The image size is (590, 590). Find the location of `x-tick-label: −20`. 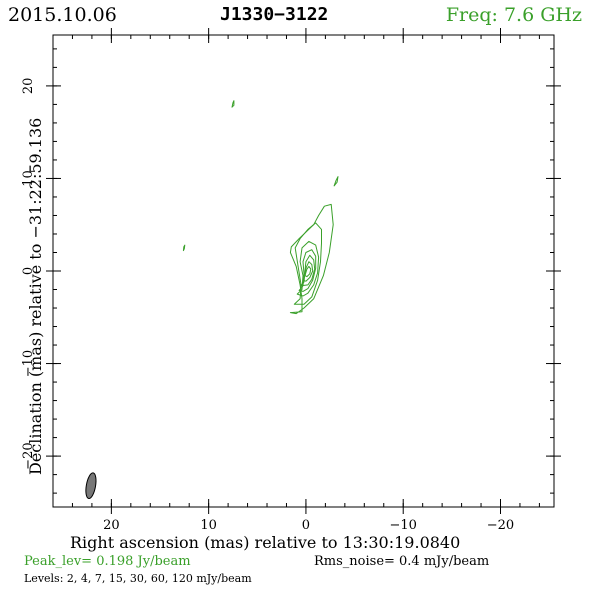

x-tick-label: −20 is located at coordinates (500, 525).